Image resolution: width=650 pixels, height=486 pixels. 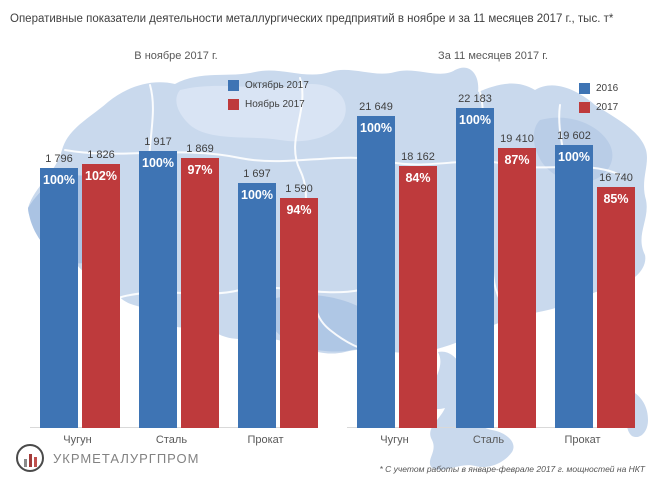 I want to click on bar-column: 19 602 100%, so click(x=574, y=279).